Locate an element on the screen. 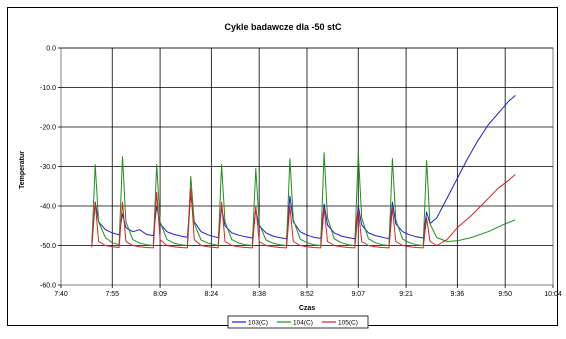  y-tick-label: -10.0 is located at coordinates (48, 88).